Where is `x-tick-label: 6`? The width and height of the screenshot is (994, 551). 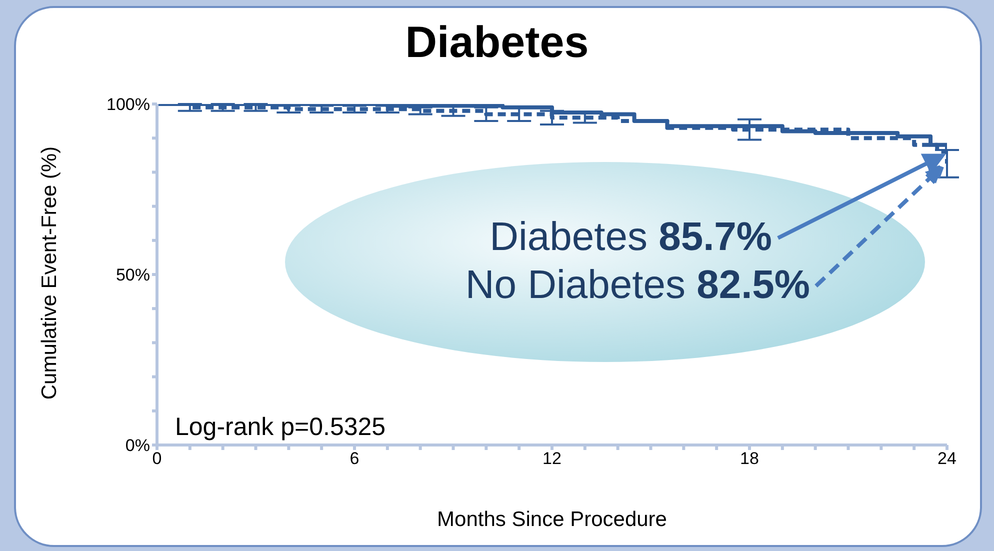
x-tick-label: 6 is located at coordinates (355, 458).